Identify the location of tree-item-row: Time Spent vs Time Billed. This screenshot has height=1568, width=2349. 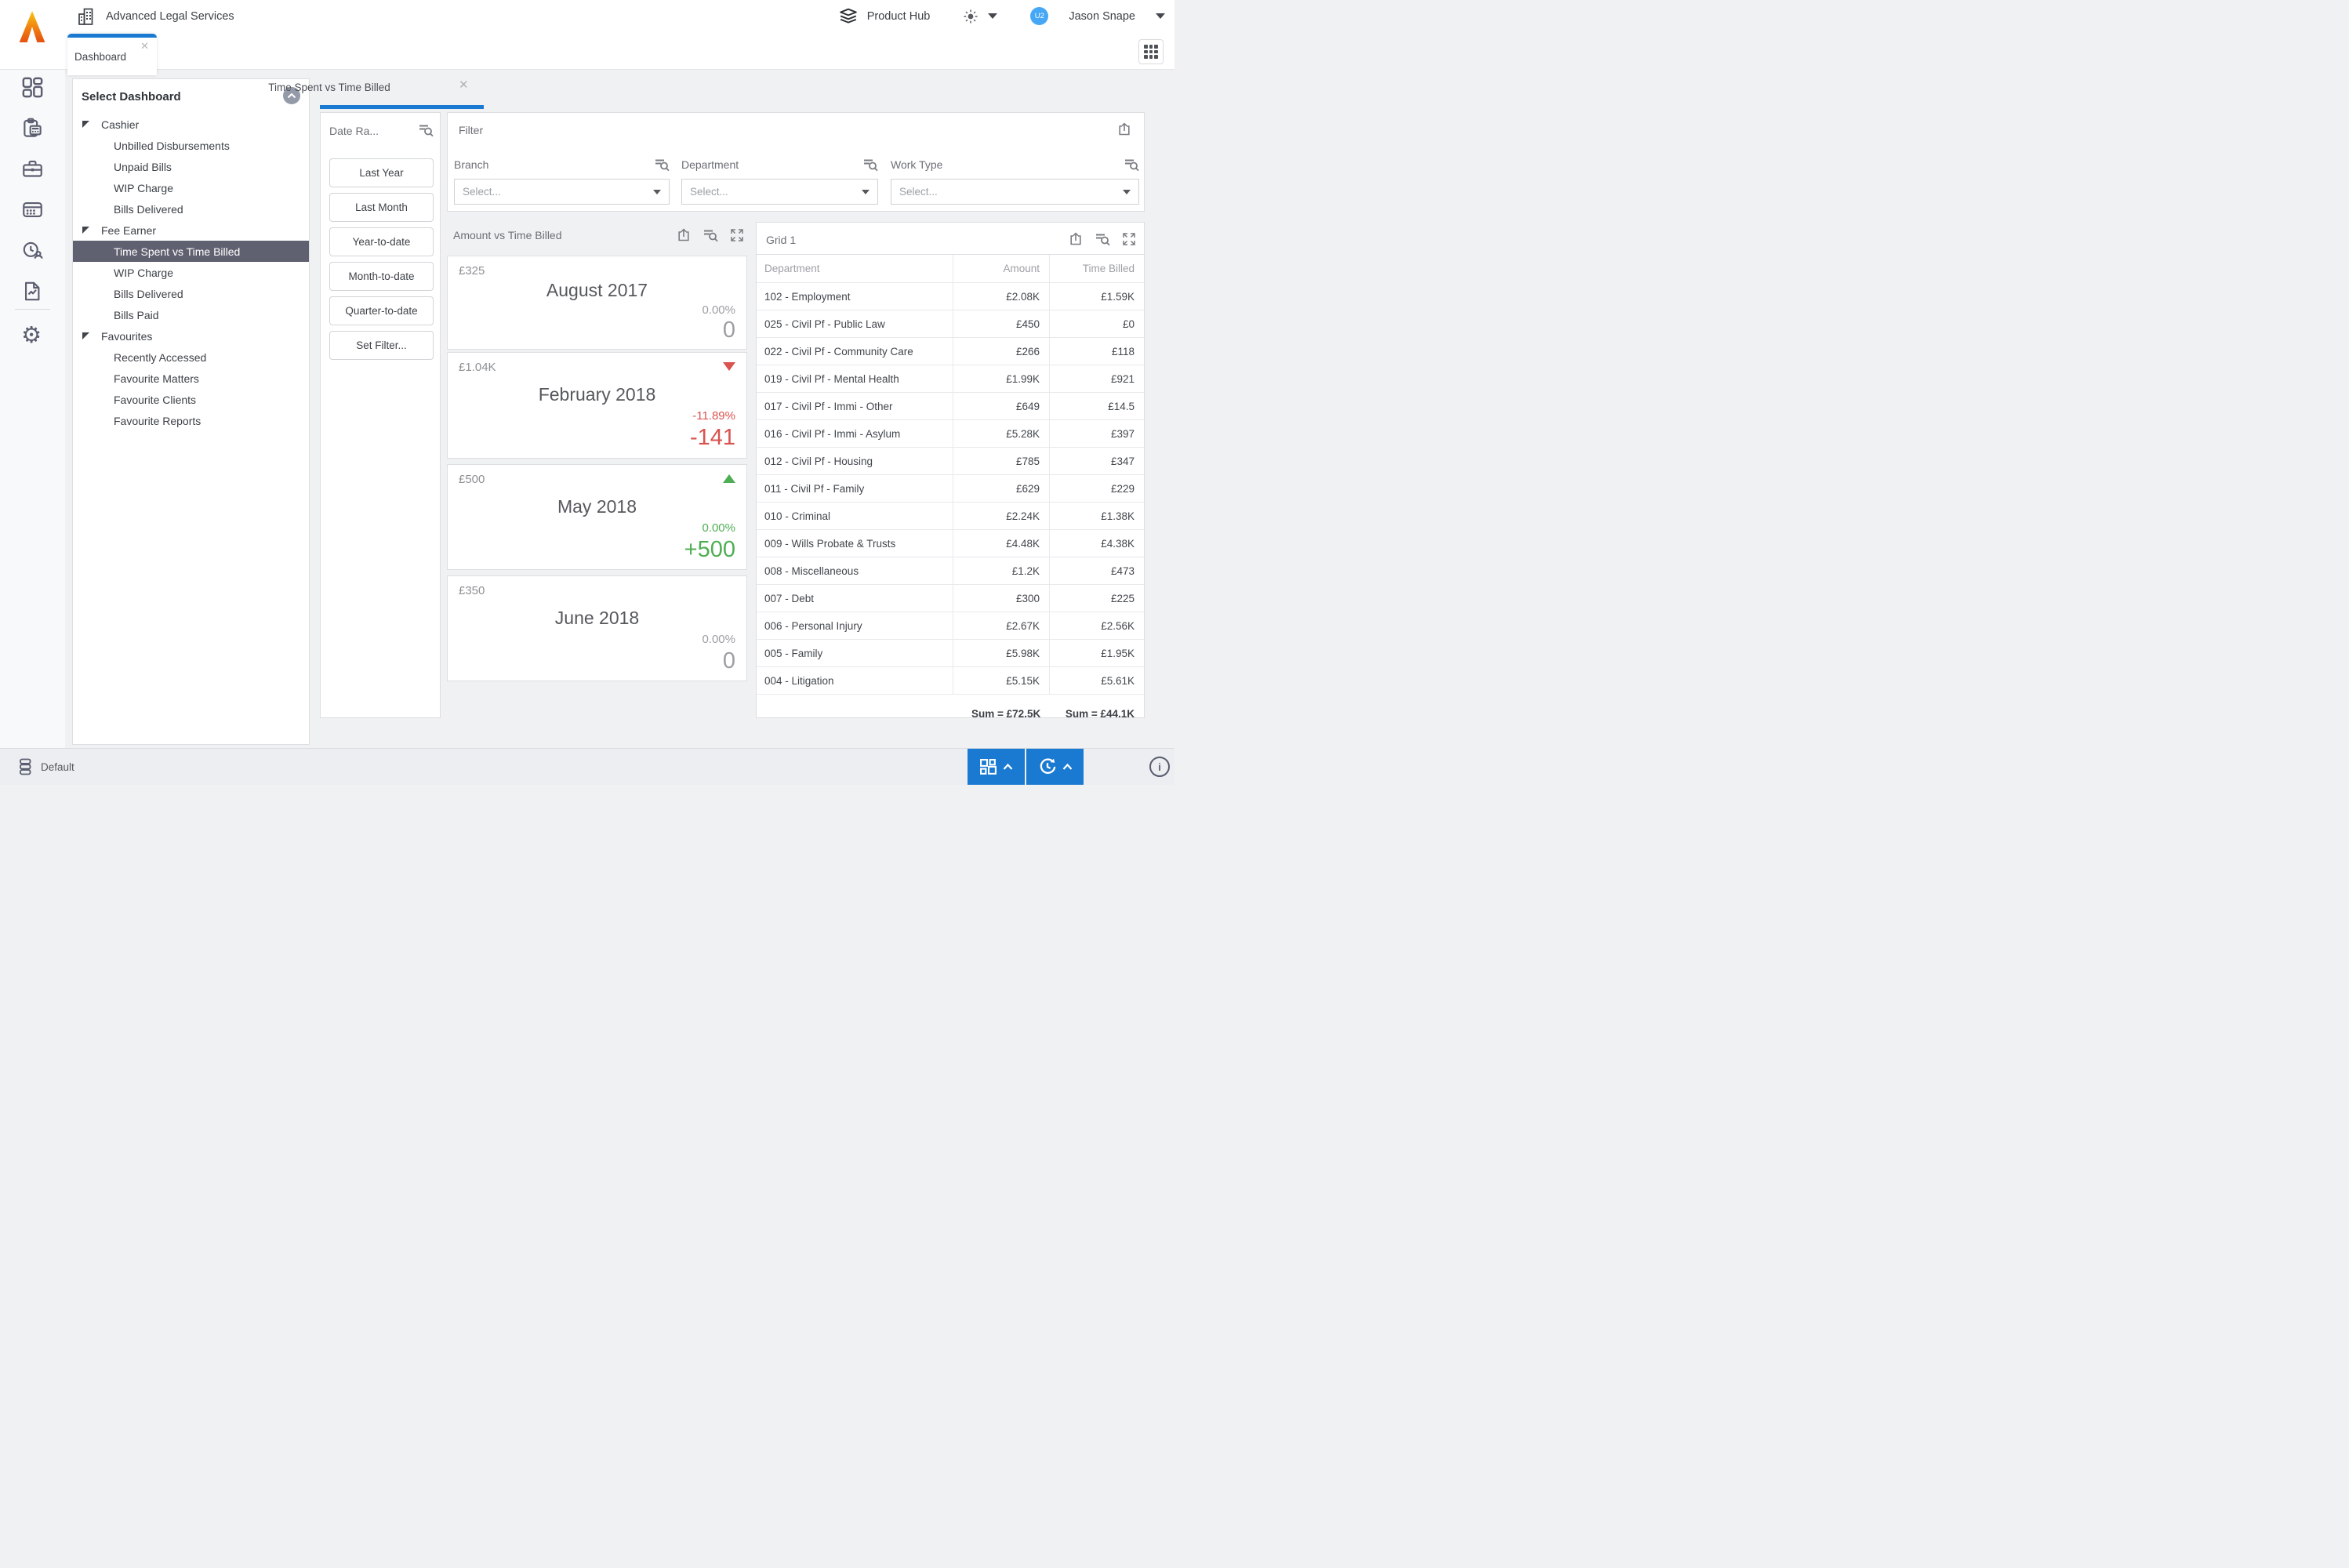
(191, 251).